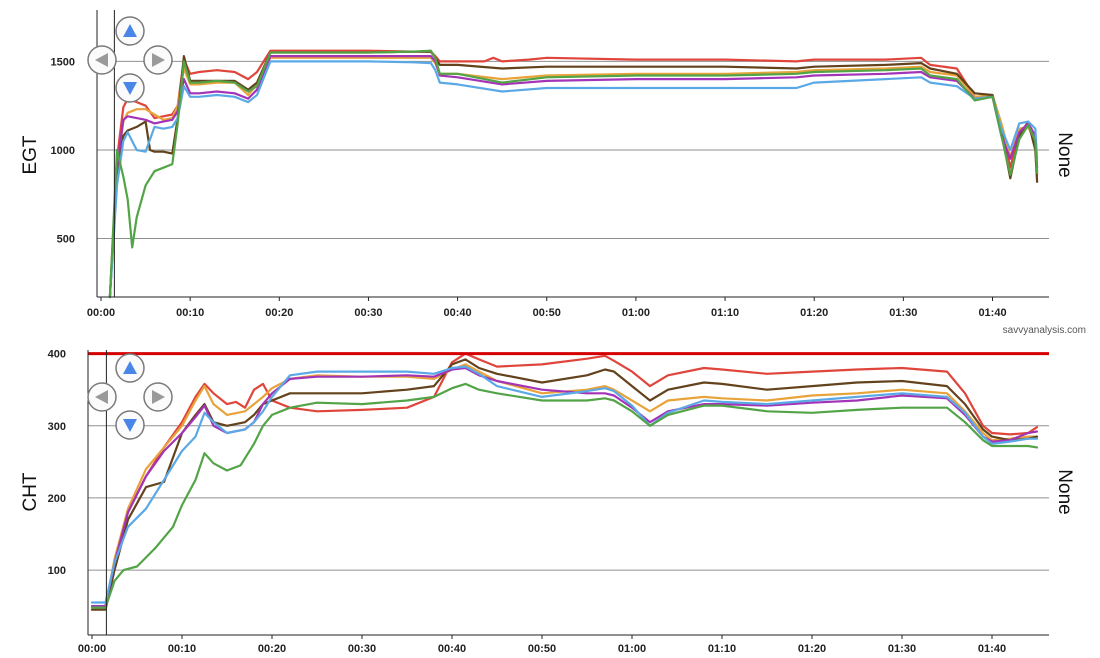 The width and height of the screenshot is (1100, 658). What do you see at coordinates (814, 313) in the screenshot?
I see `egt-x-tick-label: 01:20` at bounding box center [814, 313].